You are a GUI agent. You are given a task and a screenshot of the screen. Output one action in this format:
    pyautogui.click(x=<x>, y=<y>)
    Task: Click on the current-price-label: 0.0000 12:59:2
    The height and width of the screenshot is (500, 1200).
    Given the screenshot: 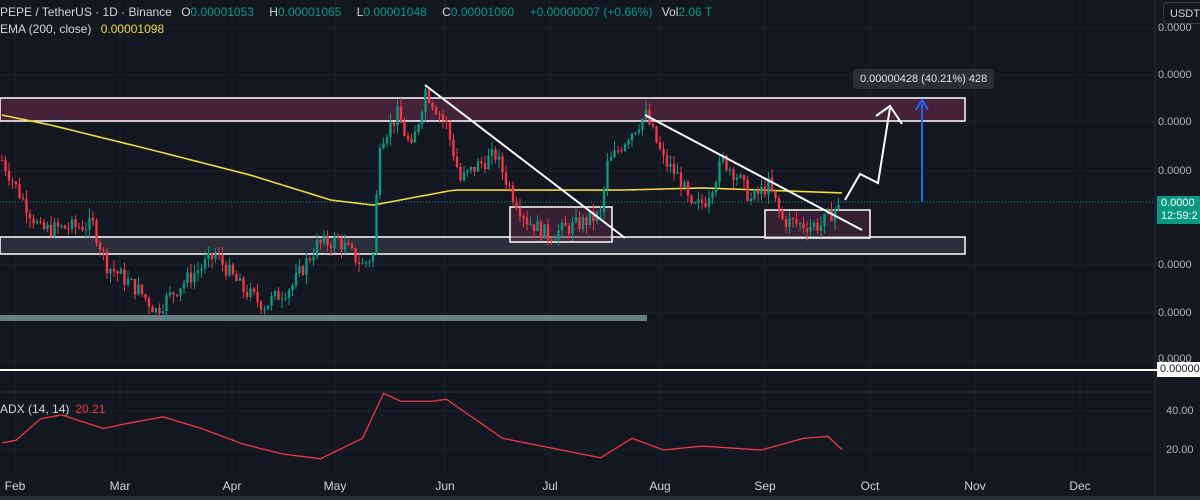 What is the action you would take?
    pyautogui.click(x=1178, y=210)
    